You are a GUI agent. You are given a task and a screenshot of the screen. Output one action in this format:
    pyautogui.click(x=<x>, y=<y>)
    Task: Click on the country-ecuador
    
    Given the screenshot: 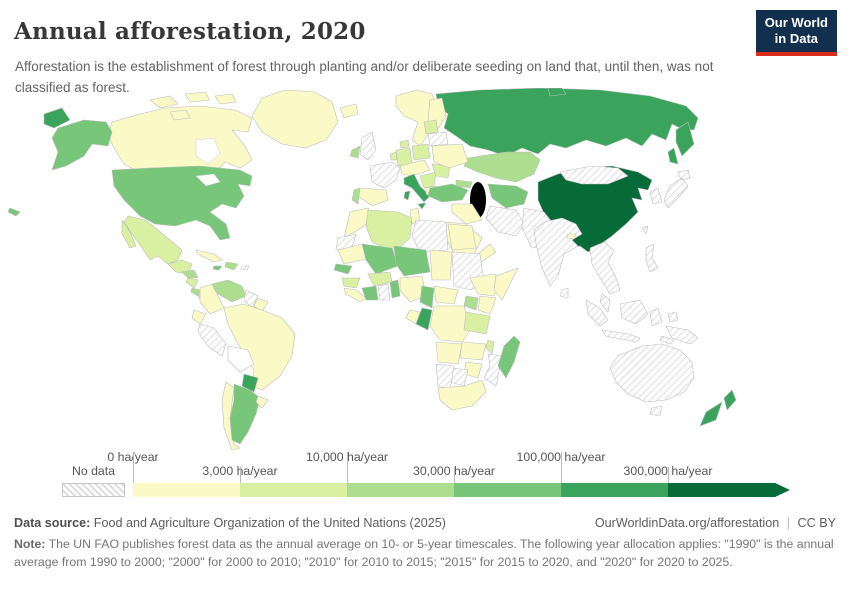 What is the action you would take?
    pyautogui.click(x=199, y=317)
    